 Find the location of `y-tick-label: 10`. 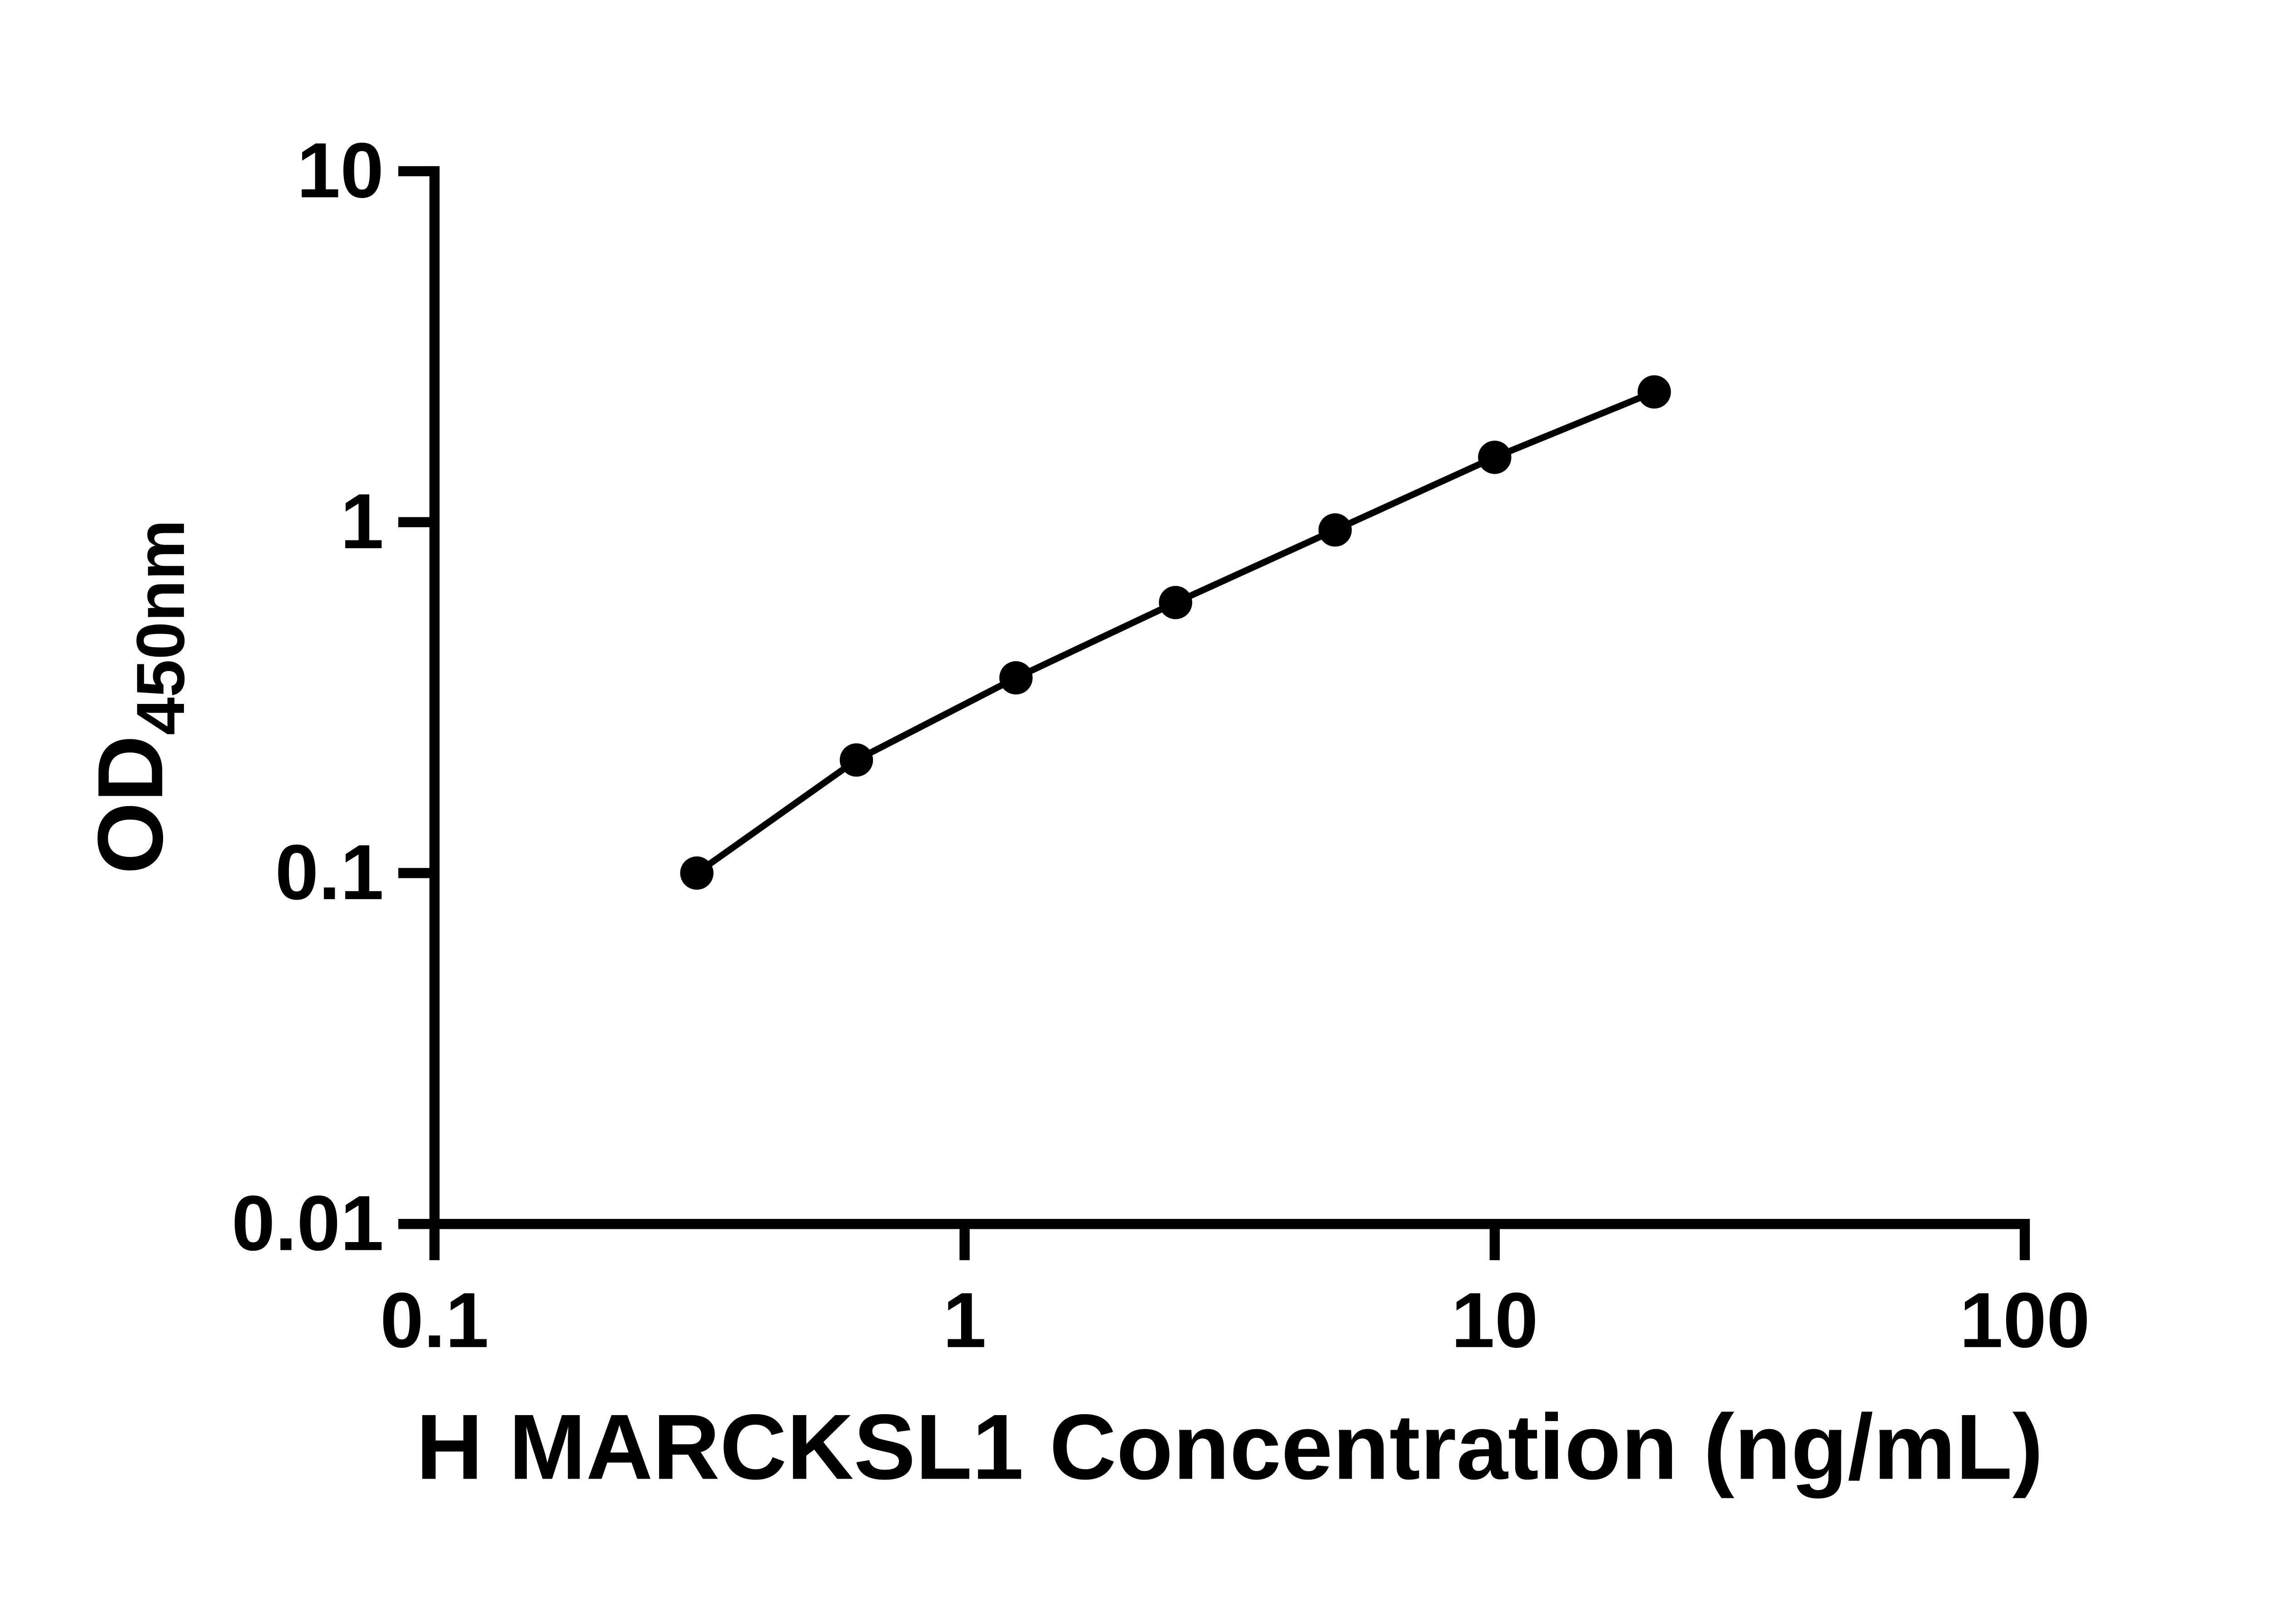

y-tick-label: 10 is located at coordinates (340, 170).